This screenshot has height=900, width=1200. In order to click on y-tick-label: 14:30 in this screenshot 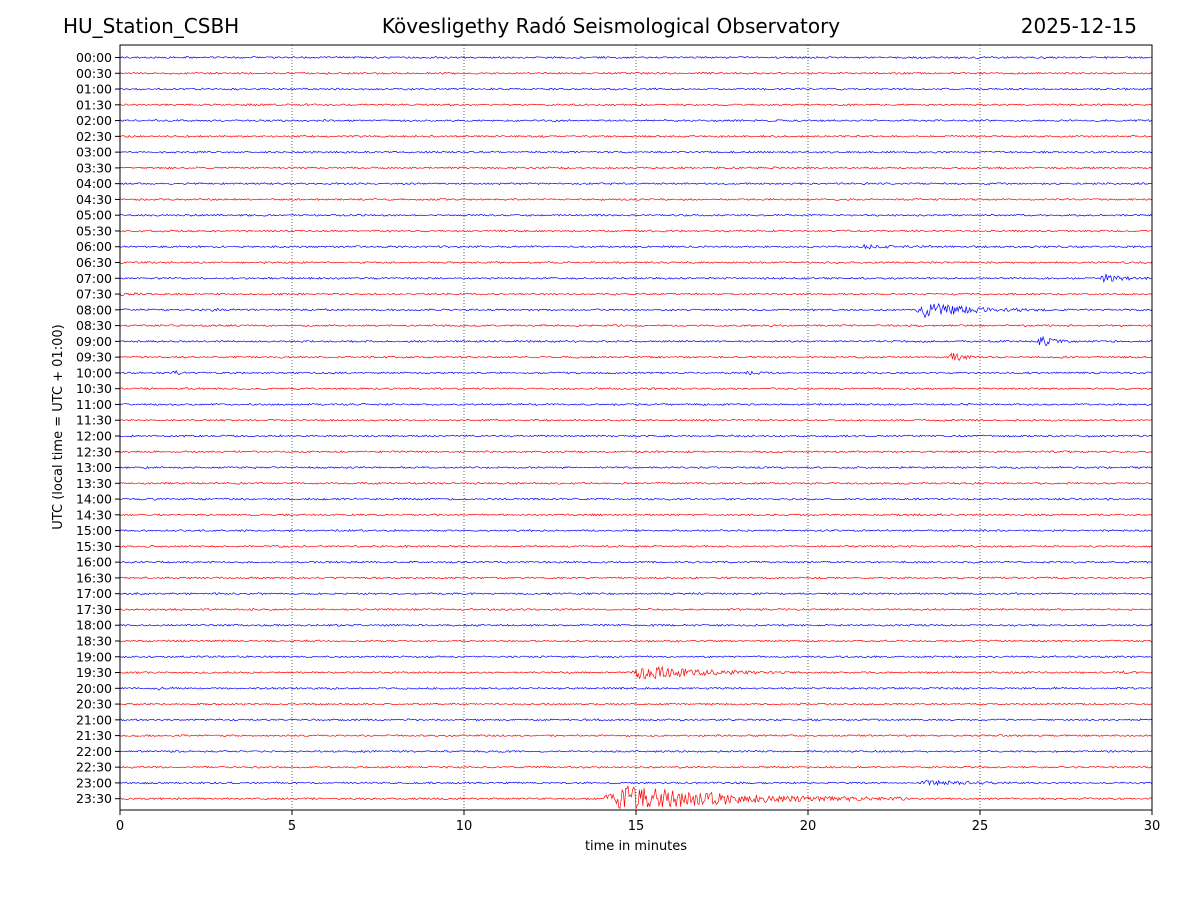, I will do `click(94, 514)`.